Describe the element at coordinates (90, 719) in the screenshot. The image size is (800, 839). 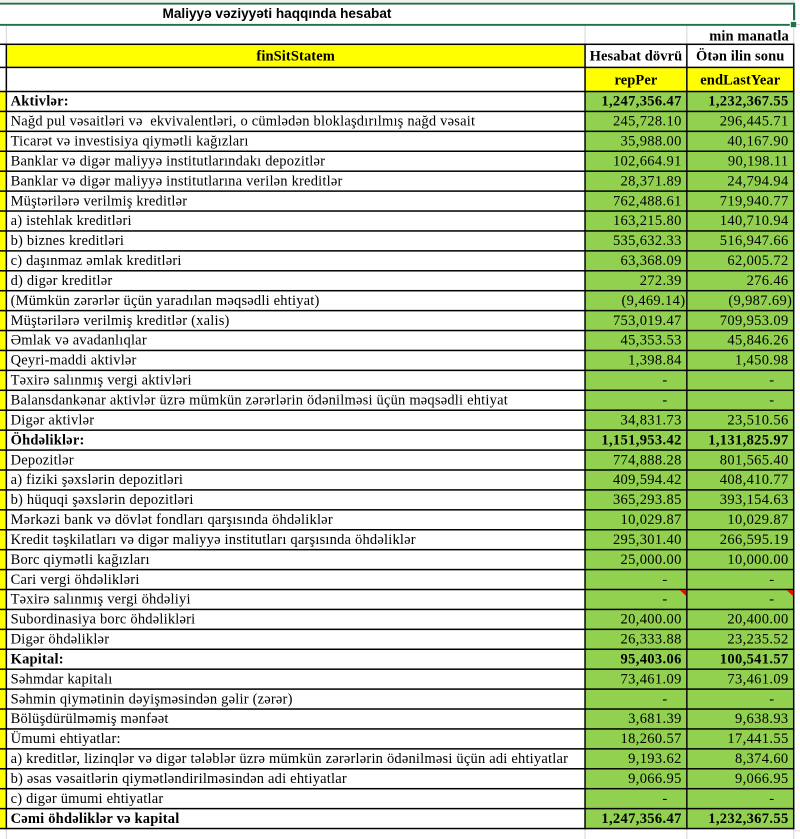
I see `svg-text: Bölüşdürülməmiş mənfəət` at that location.